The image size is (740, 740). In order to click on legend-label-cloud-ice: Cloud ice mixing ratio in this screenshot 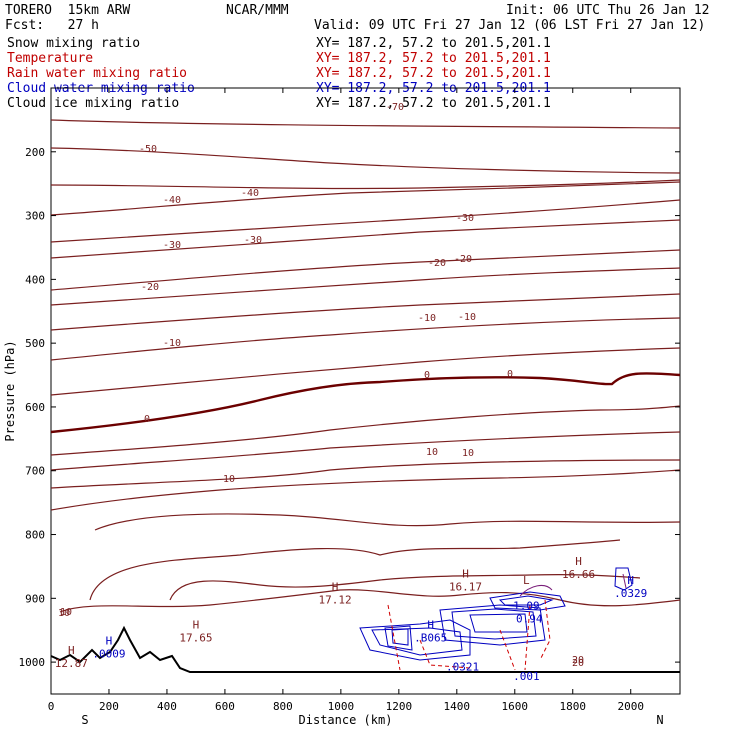, I will do `click(93, 103)`.